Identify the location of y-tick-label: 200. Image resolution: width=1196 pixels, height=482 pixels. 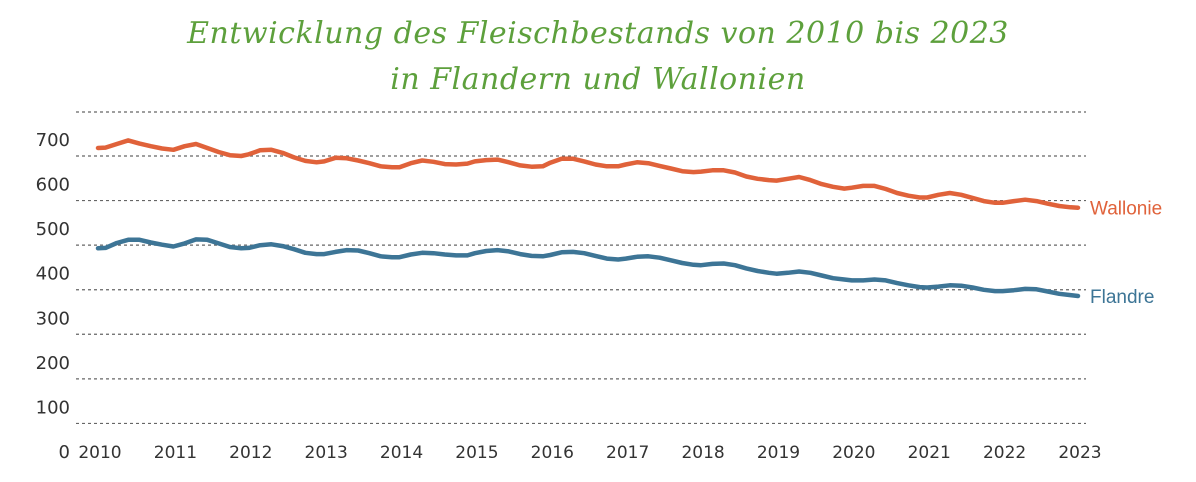
(53, 363).